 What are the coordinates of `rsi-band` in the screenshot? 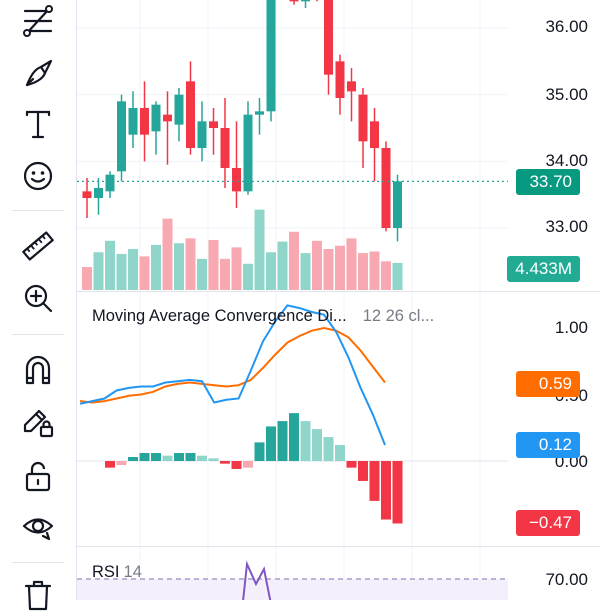 It's located at (292, 589).